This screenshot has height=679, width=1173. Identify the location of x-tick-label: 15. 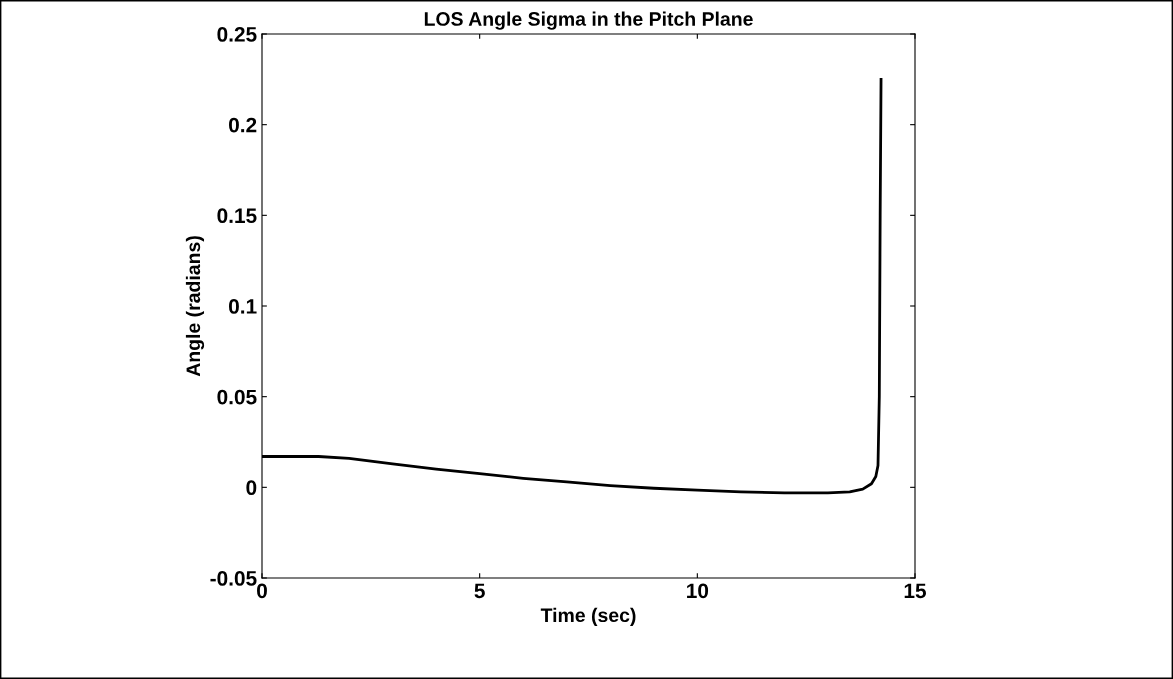
(915, 591).